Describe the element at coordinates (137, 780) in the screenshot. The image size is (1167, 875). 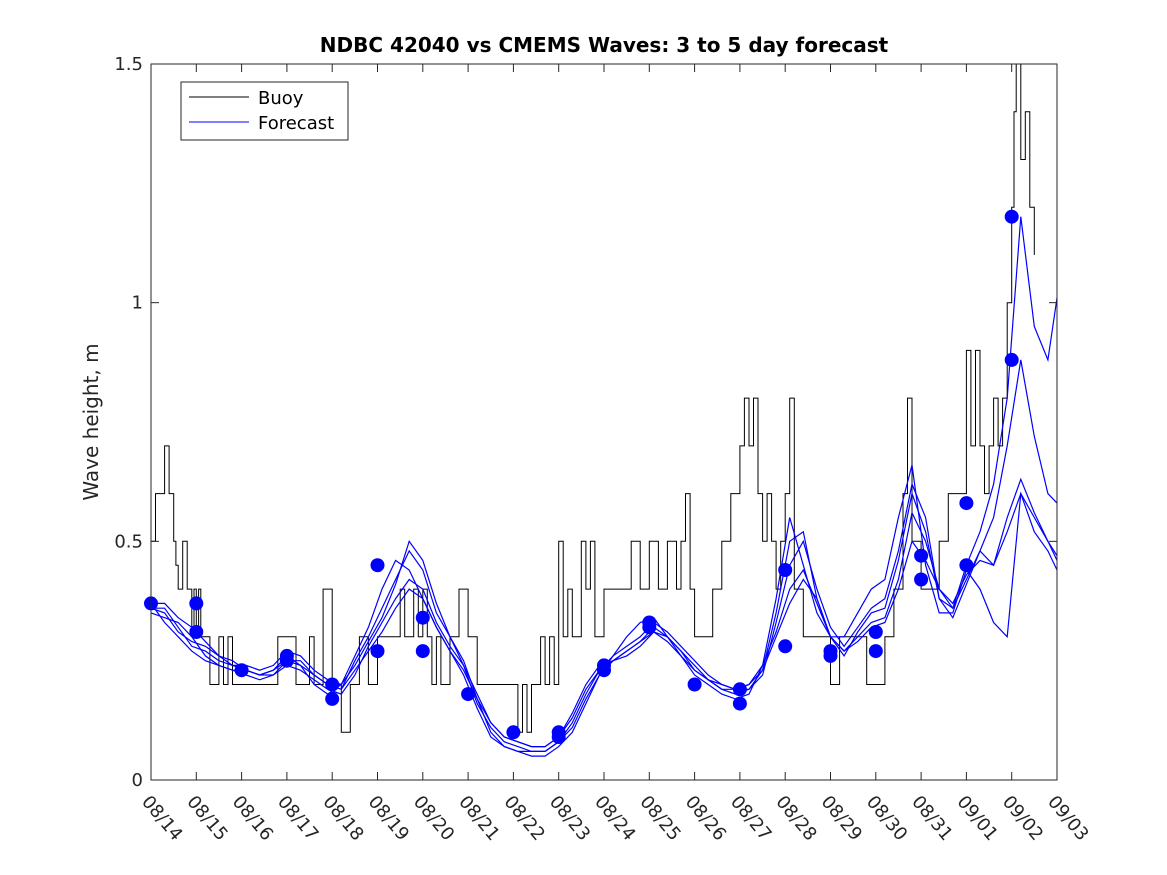
I see `y-tick-label: 0` at that location.